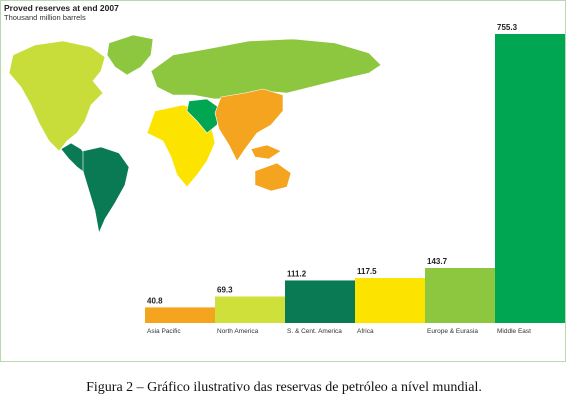  Describe the element at coordinates (204, 116) in the screenshot. I see `map-region-middle-east` at that location.